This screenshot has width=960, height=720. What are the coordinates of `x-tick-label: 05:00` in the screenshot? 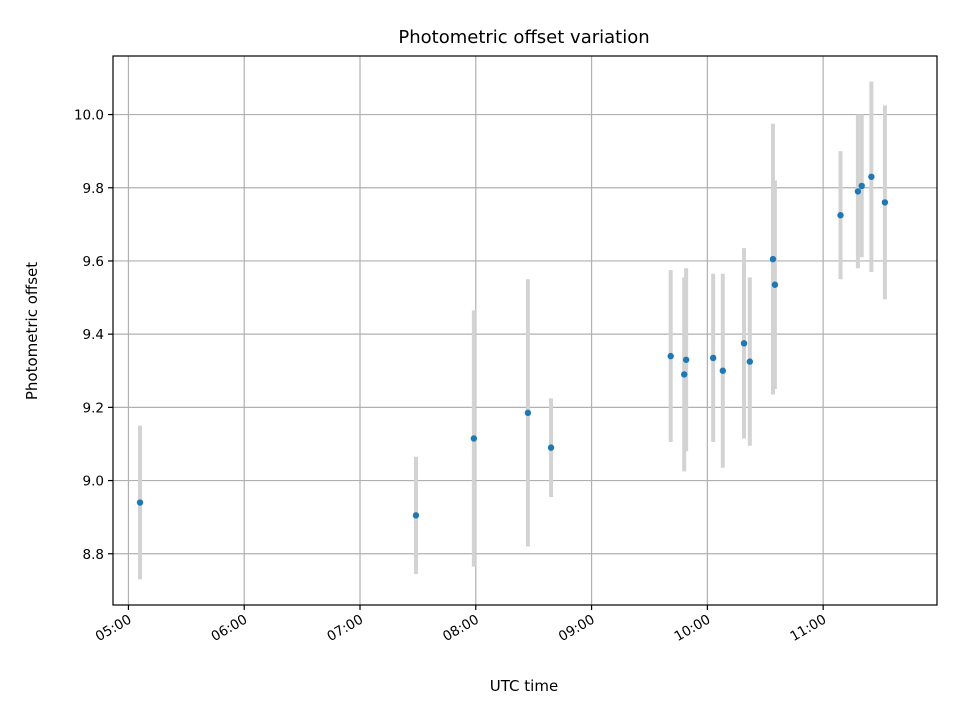 It's located at (114, 628).